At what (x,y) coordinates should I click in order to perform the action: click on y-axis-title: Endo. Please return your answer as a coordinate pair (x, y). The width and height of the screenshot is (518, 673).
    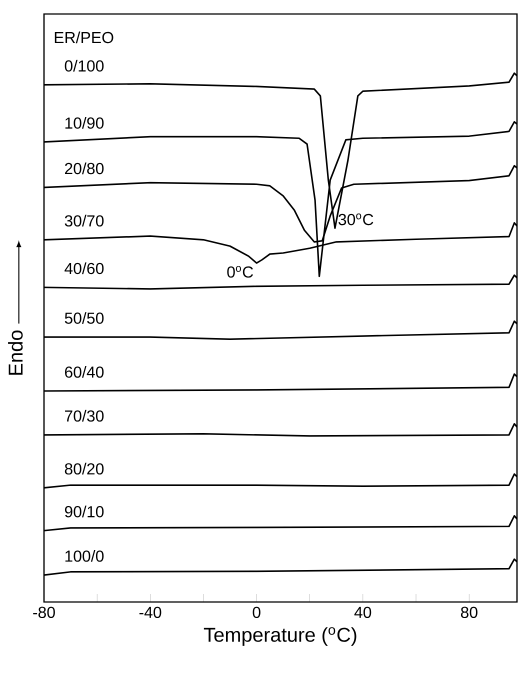
    Looking at the image, I should click on (15, 352).